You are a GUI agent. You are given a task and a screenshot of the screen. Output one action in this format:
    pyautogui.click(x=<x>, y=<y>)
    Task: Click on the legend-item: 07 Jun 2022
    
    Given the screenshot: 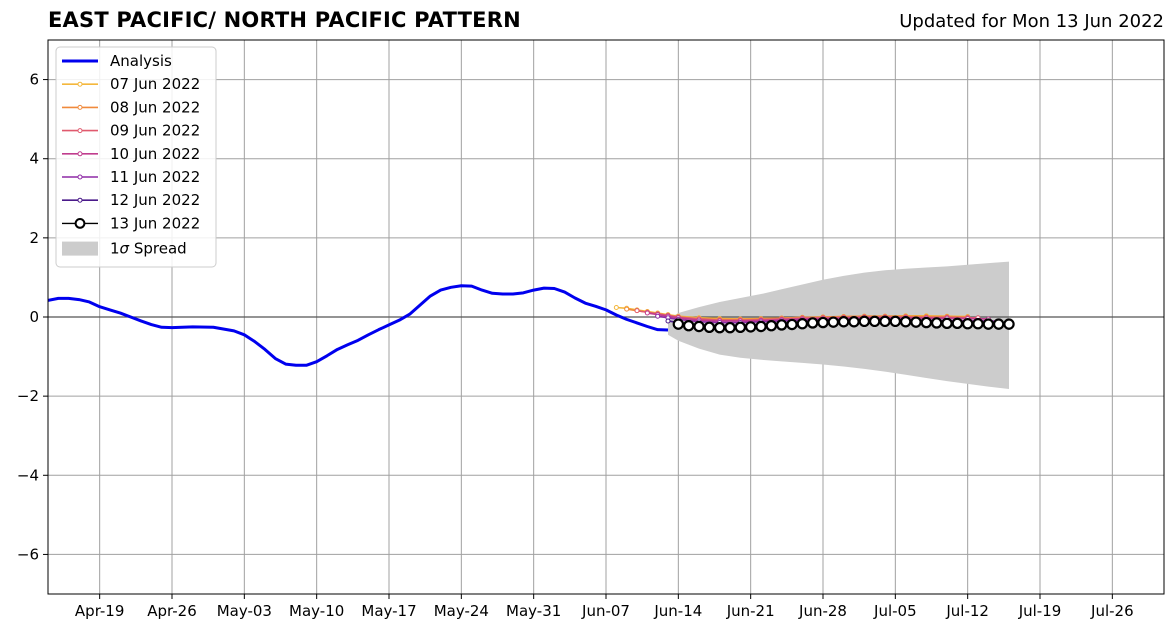 What is the action you would take?
    pyautogui.click(x=131, y=84)
    